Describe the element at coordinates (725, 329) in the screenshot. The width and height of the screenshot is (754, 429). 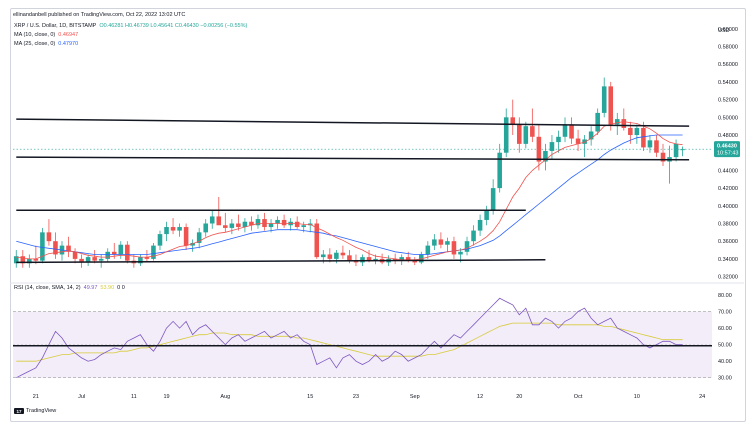
I see `rsi-axis-tick: 60.00` at that location.